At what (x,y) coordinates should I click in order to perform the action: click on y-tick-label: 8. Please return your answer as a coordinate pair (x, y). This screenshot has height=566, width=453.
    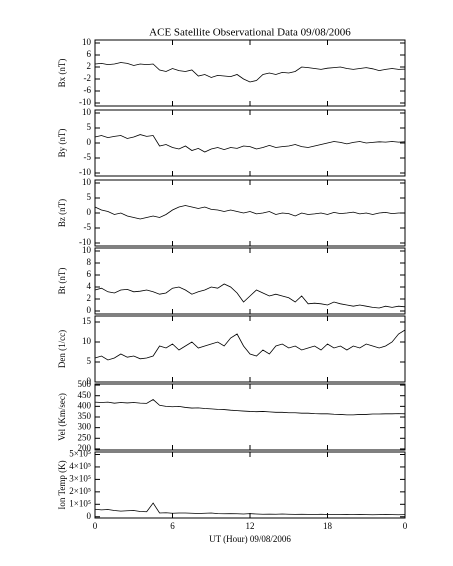
    Looking at the image, I should click on (89, 262).